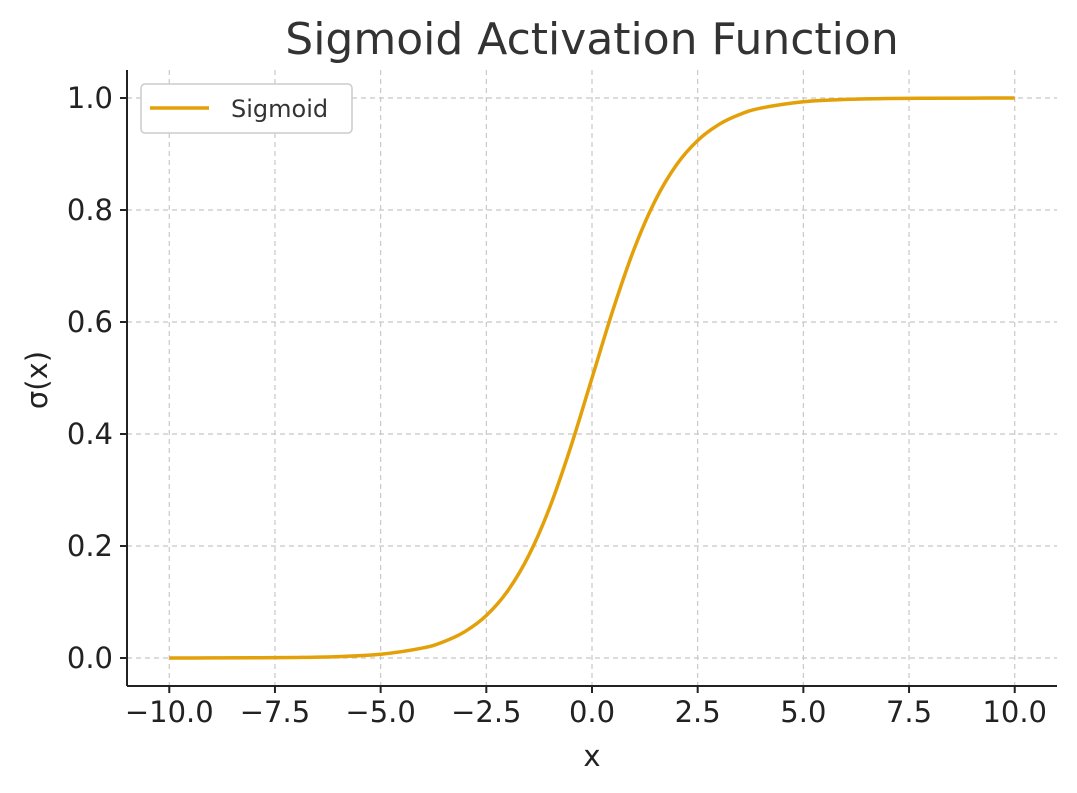 Image resolution: width=1077 pixels, height=793 pixels. I want to click on x-axis-label: x, so click(591, 756).